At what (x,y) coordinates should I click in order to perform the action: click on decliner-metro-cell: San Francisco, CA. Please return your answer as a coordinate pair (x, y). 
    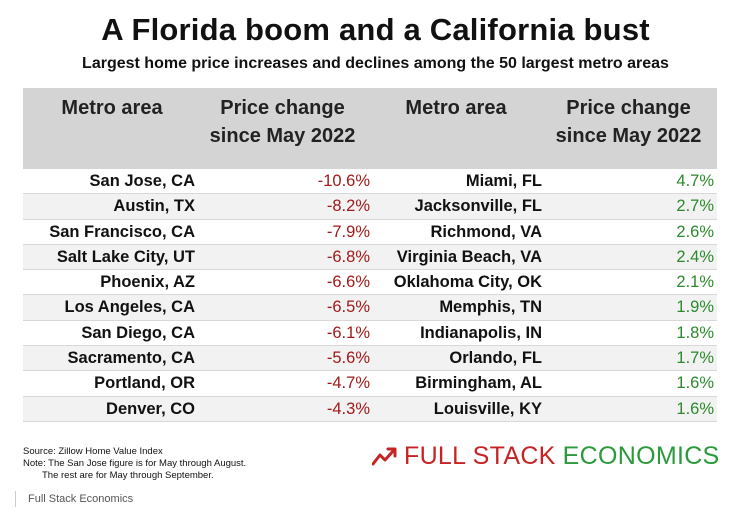
    Looking at the image, I should click on (122, 231).